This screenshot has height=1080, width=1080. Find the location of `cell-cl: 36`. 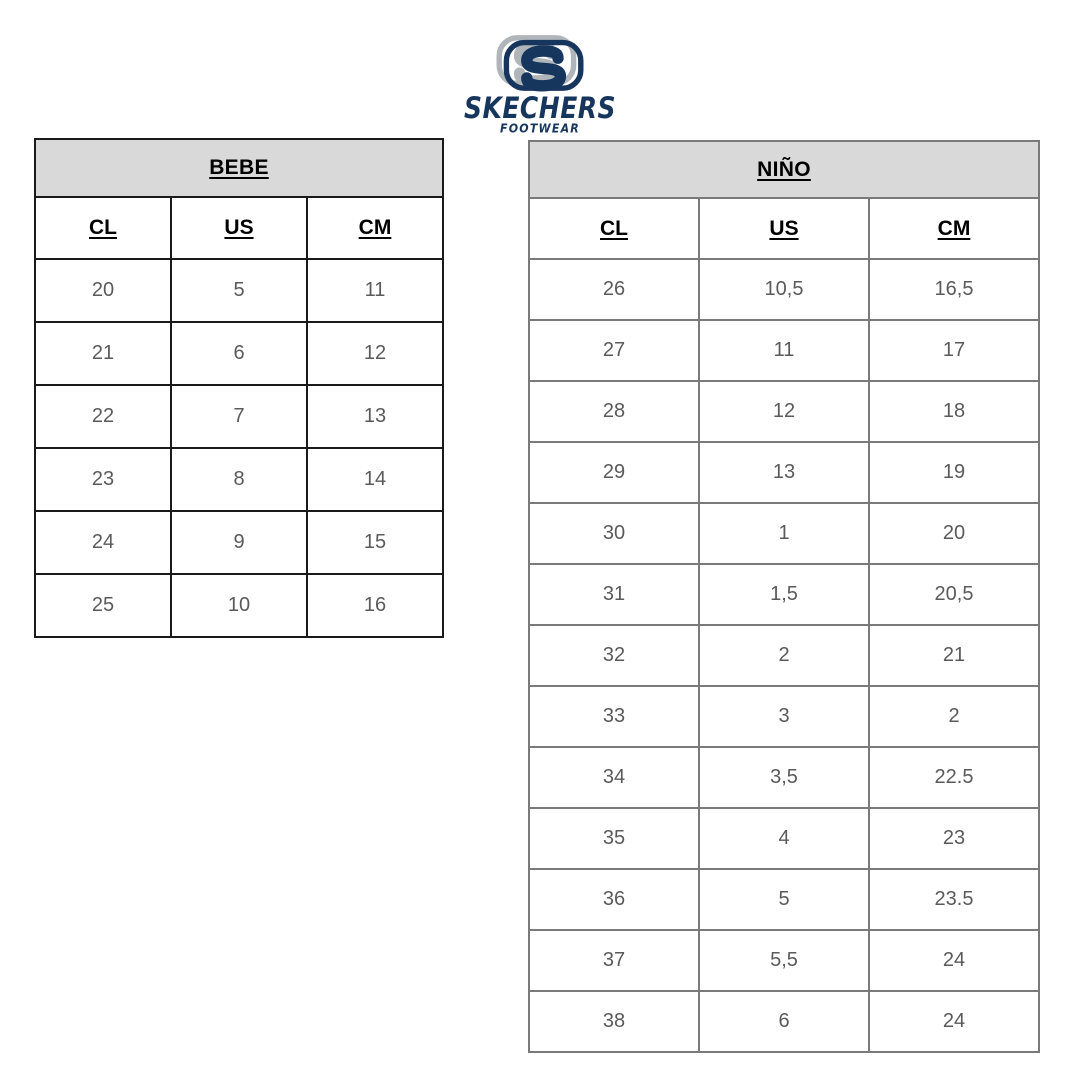

cell-cl: 36 is located at coordinates (614, 899).